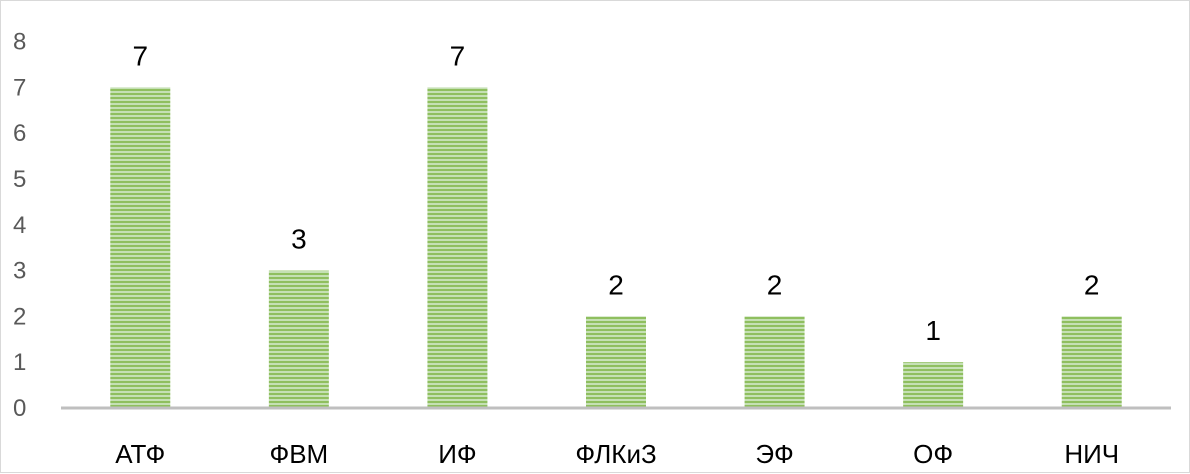  Describe the element at coordinates (298, 454) in the screenshot. I see `category-label: ФВМ` at that location.